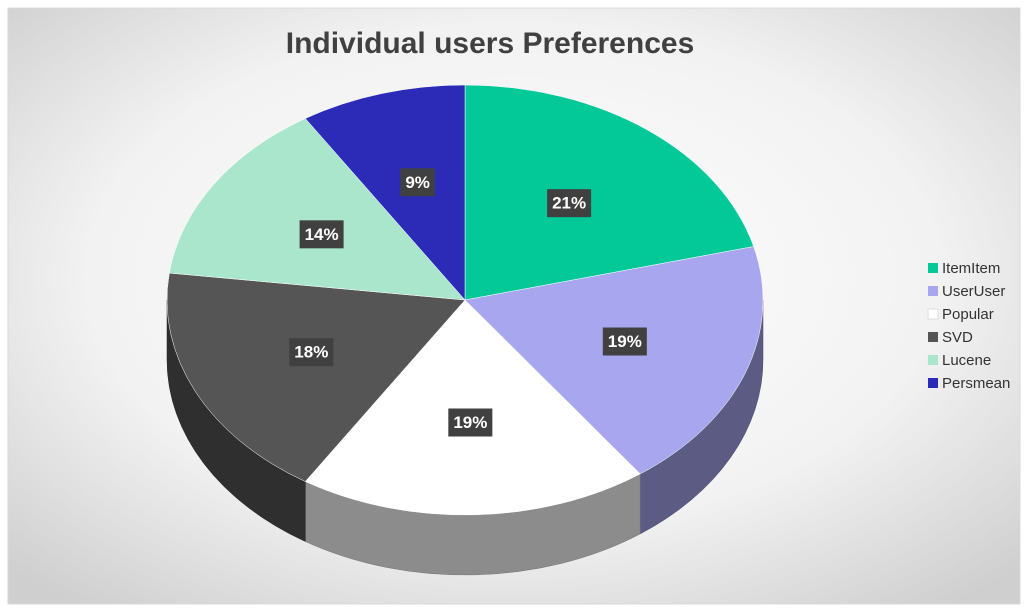 This screenshot has height=610, width=1026. Describe the element at coordinates (968, 314) in the screenshot. I see `legend-label: Popular` at that location.